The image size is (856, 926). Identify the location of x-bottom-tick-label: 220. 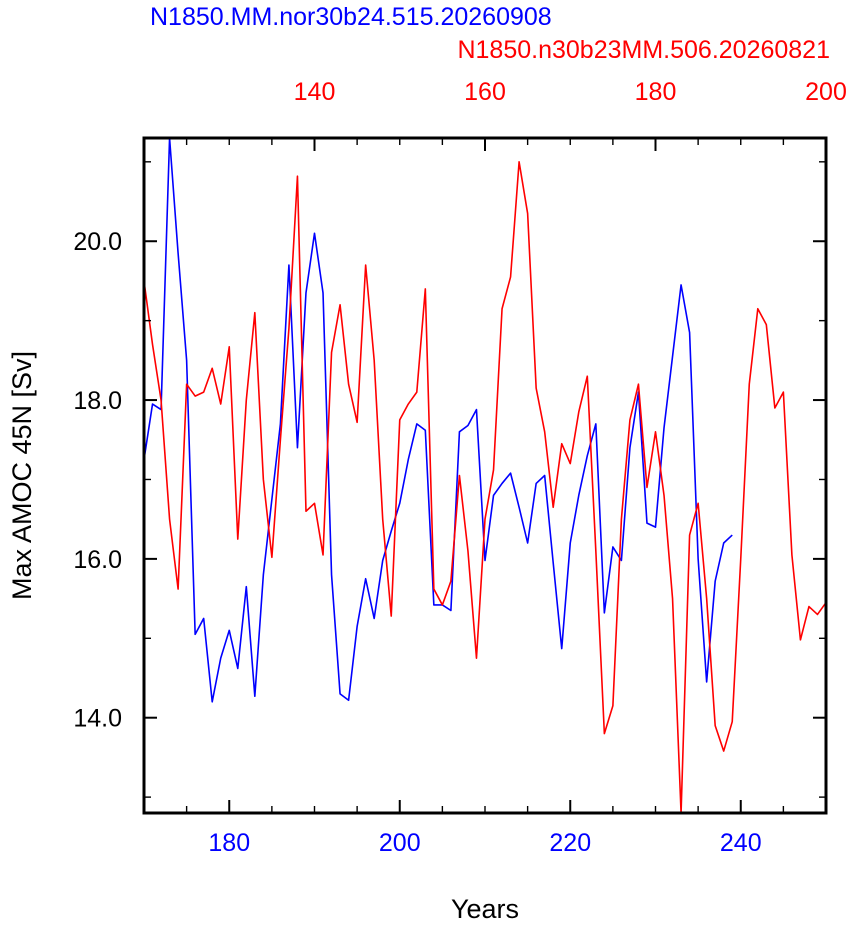
(570, 843).